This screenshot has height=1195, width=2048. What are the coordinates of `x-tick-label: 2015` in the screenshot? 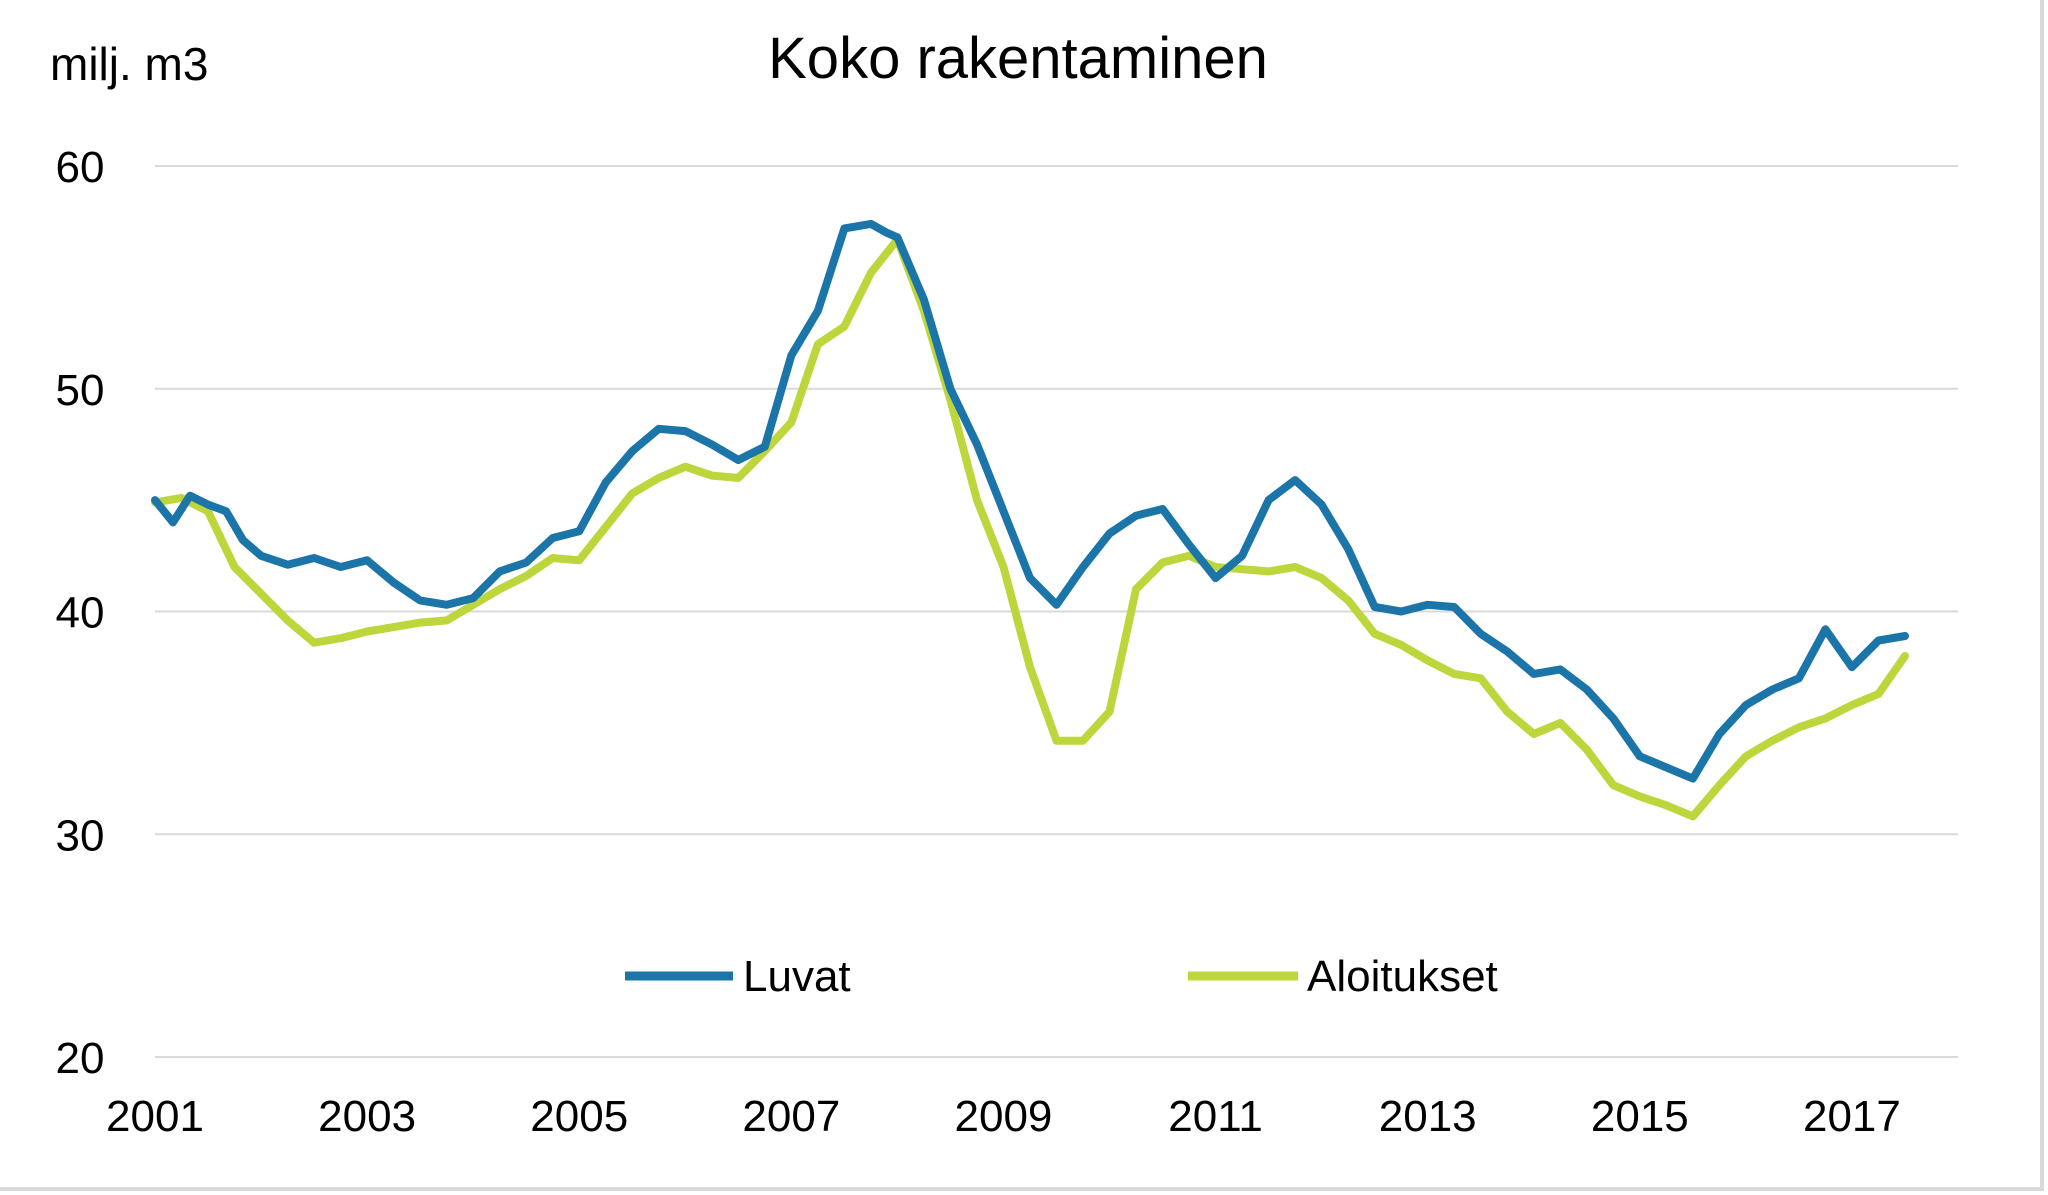 It's located at (1640, 1116).